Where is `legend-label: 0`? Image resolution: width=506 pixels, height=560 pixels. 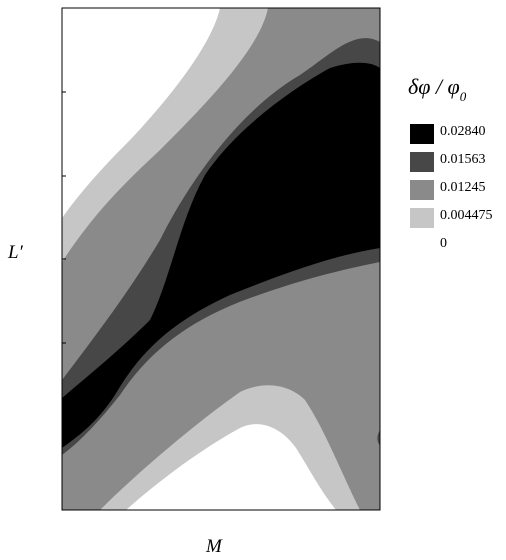
legend-label: 0 is located at coordinates (443, 243).